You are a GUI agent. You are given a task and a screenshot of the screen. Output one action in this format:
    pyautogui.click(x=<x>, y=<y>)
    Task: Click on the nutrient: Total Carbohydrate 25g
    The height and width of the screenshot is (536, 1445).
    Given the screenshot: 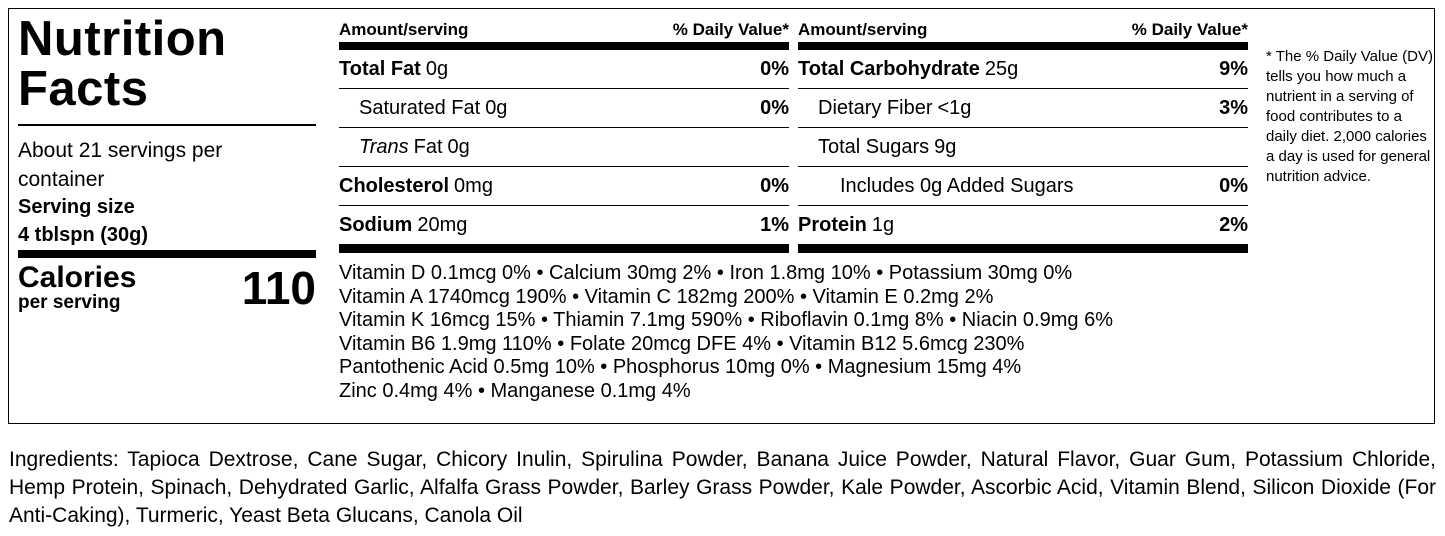 What is the action you would take?
    pyautogui.click(x=908, y=69)
    